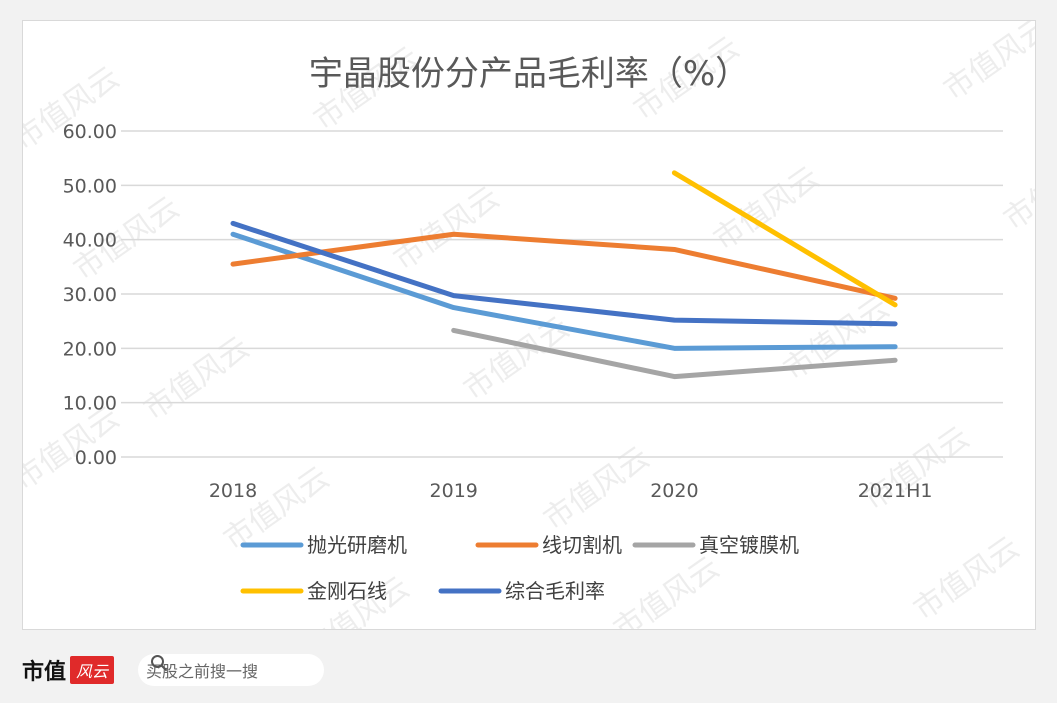  Describe the element at coordinates (92, 670) in the screenshot. I see `brand-badge: 风云` at that location.